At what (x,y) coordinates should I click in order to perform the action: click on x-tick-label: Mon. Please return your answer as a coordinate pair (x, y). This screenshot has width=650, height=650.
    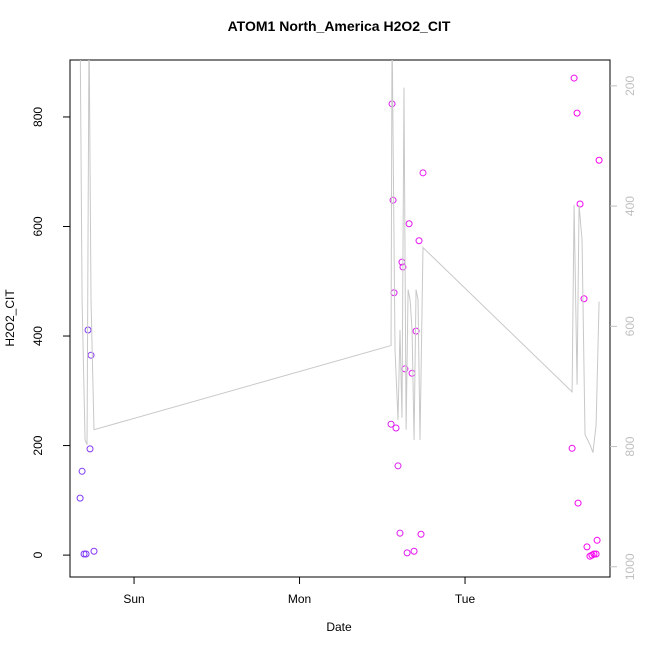
    Looking at the image, I should click on (299, 599).